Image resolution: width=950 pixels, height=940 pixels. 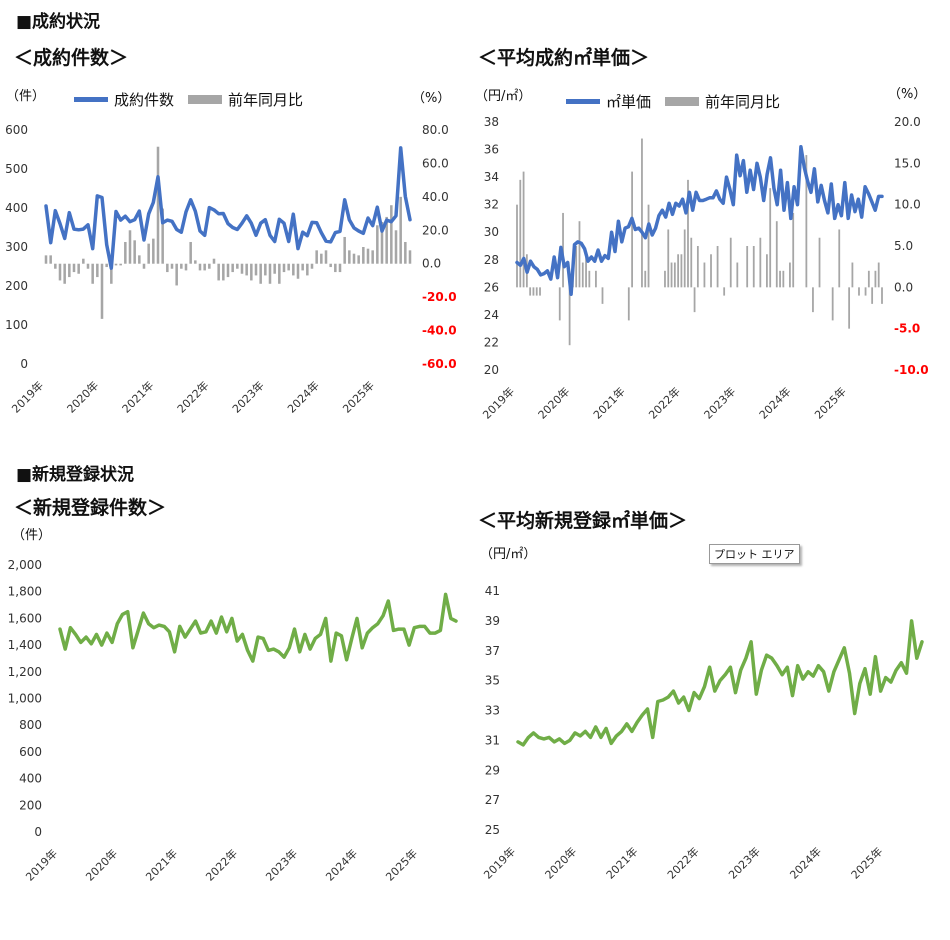 I want to click on chart4-ytick-label: 33, so click(x=492, y=711).